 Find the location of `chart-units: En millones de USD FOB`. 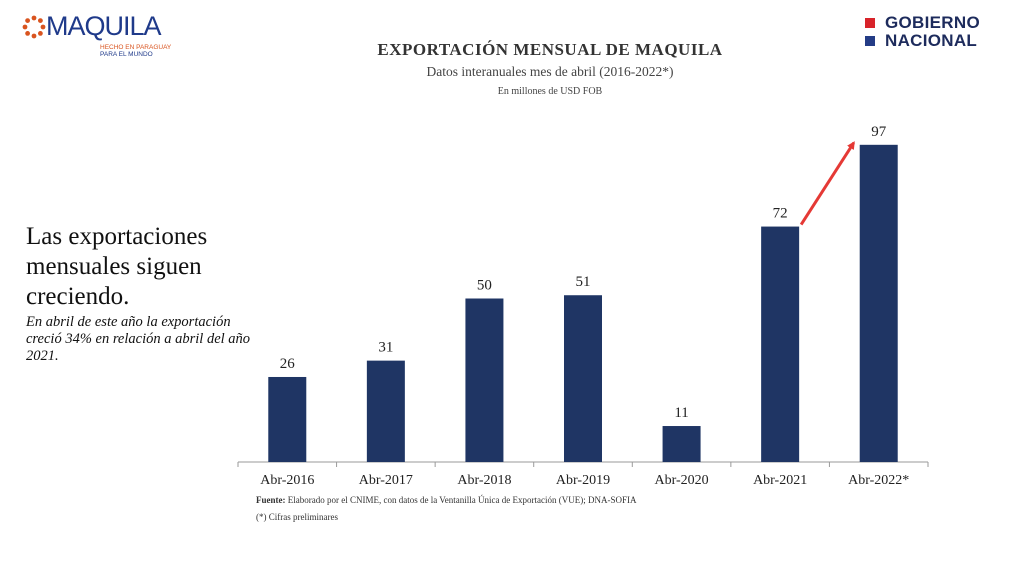

chart-units: En millones de USD FOB is located at coordinates (550, 91).